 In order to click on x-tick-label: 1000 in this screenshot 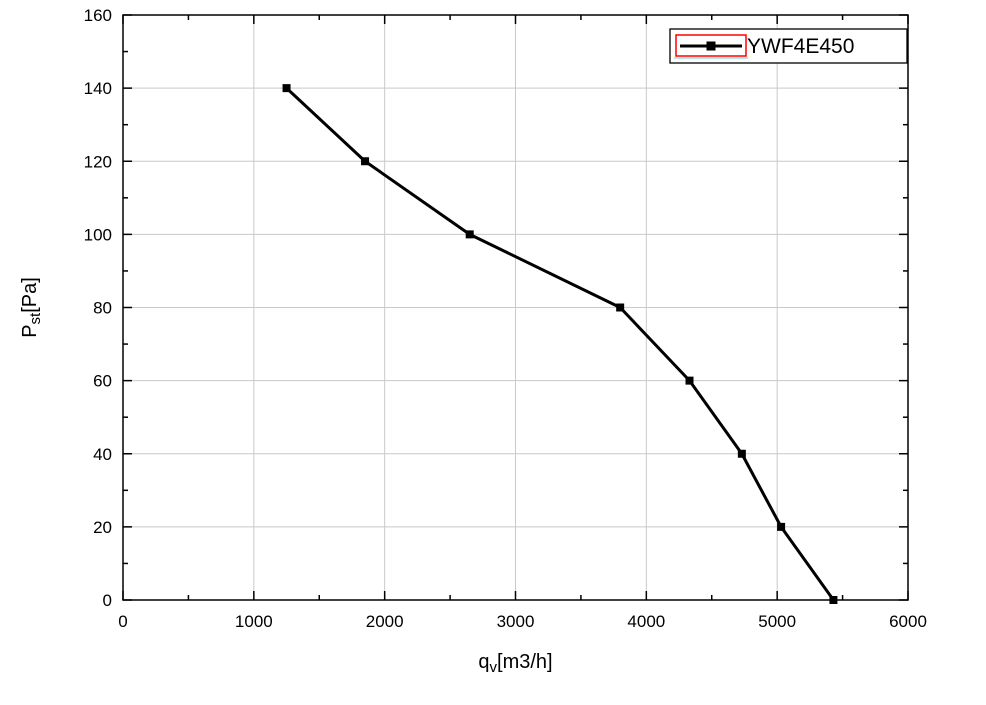, I will do `click(254, 621)`.